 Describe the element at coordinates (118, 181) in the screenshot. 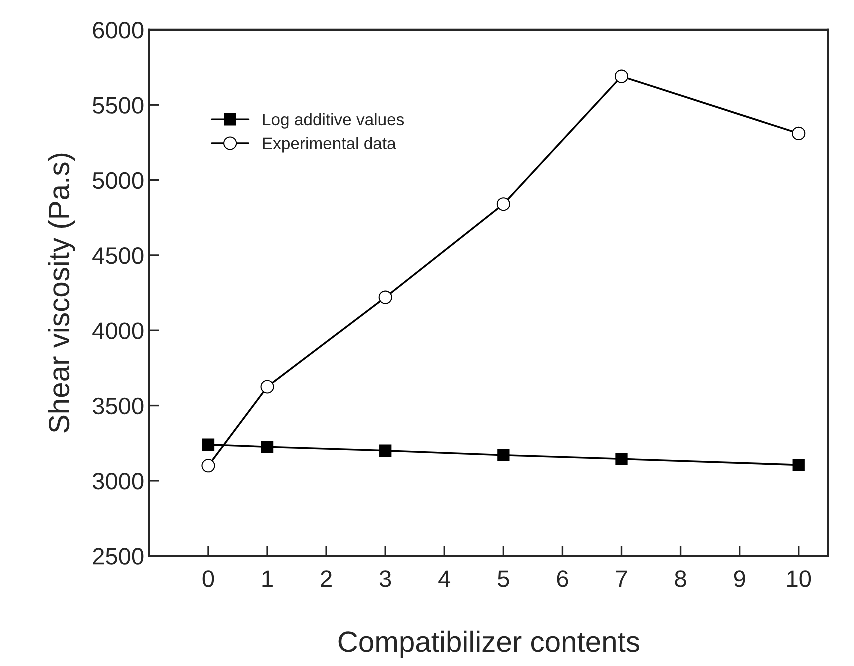

I see `y-tick-label: 5000` at that location.